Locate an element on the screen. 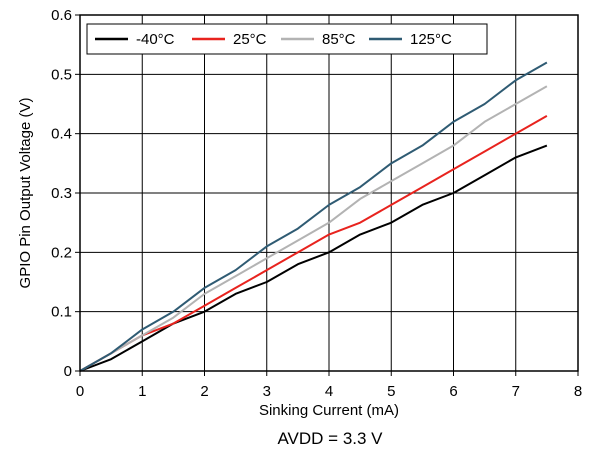 The image size is (591, 454). legend-label-1: 25°C is located at coordinates (250, 39).